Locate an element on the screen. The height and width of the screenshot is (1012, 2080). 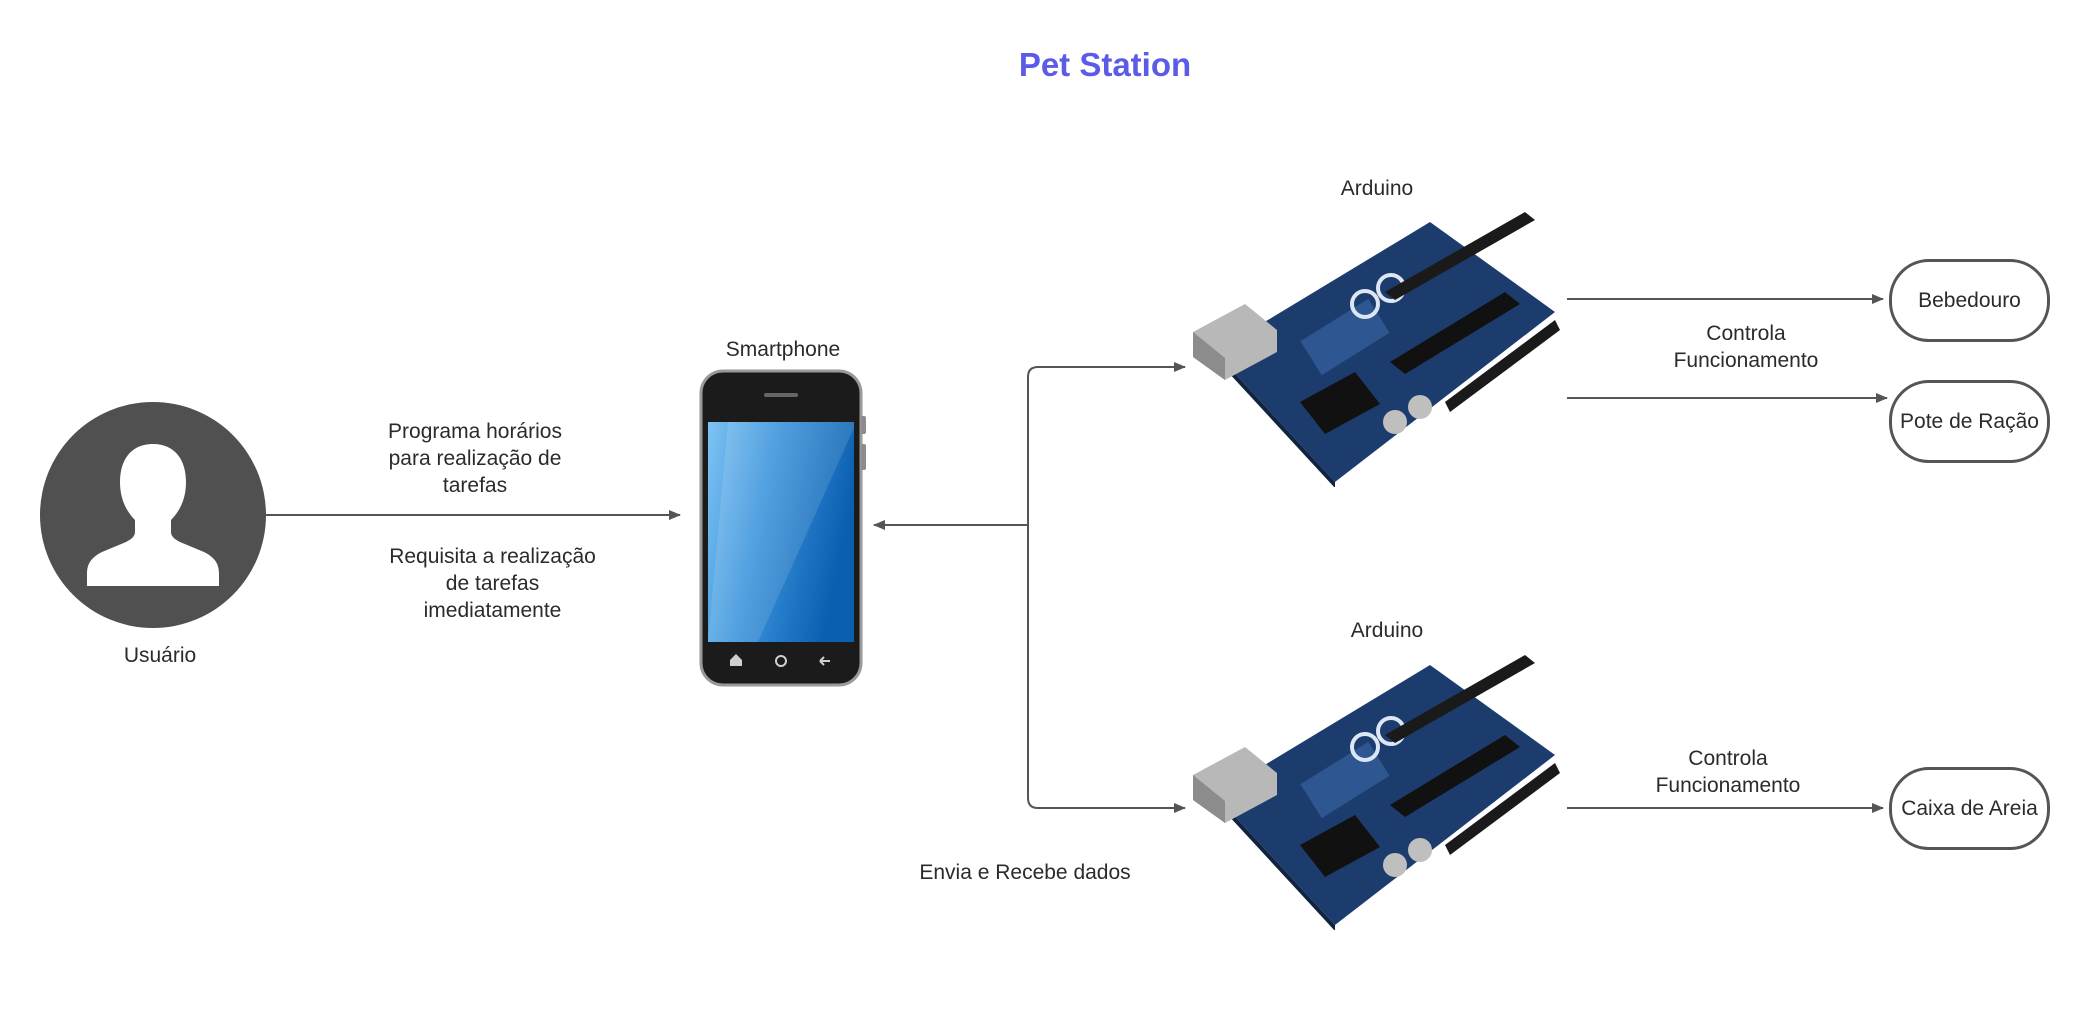
edge-label-controls-bottom: Controla Funcionamento is located at coordinates (1728, 772).